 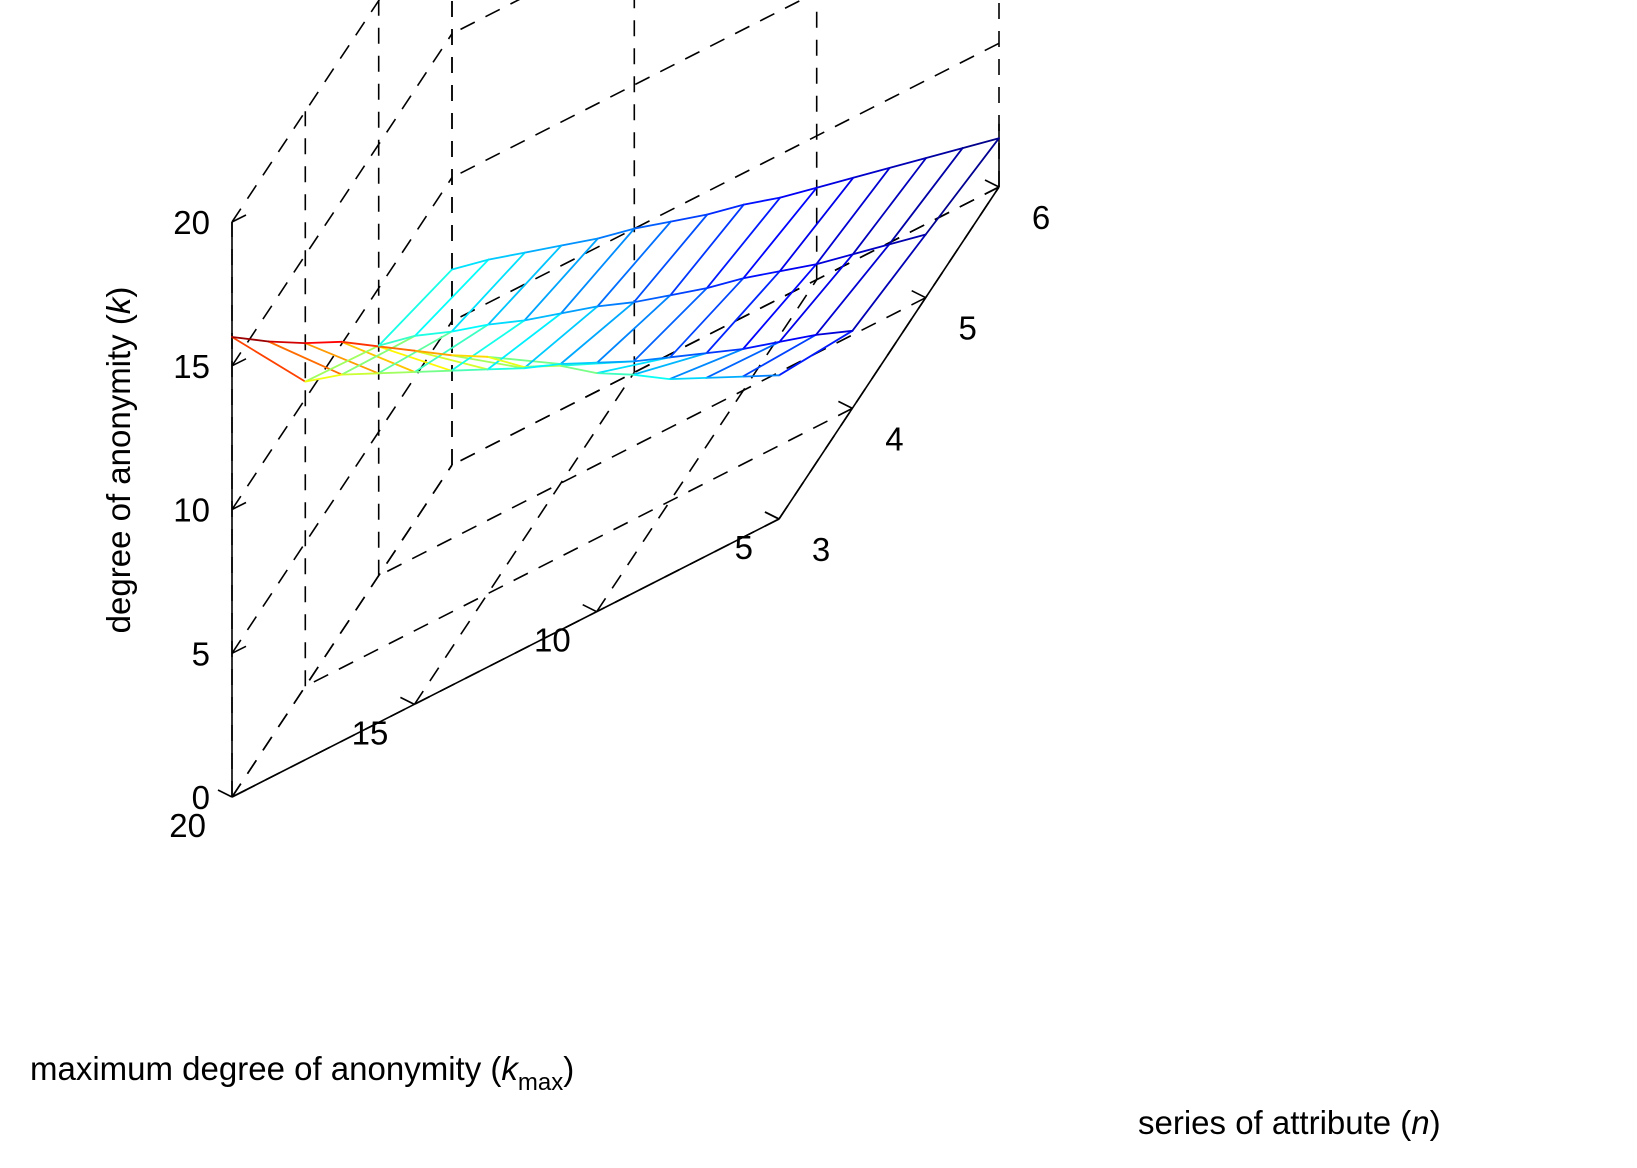 I want to click on z-tick-label: 20, so click(x=191, y=222).